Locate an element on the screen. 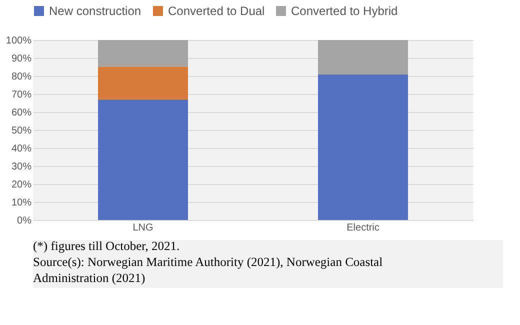 The height and width of the screenshot is (325, 520). y-tick-label: 10% is located at coordinates (21, 203).